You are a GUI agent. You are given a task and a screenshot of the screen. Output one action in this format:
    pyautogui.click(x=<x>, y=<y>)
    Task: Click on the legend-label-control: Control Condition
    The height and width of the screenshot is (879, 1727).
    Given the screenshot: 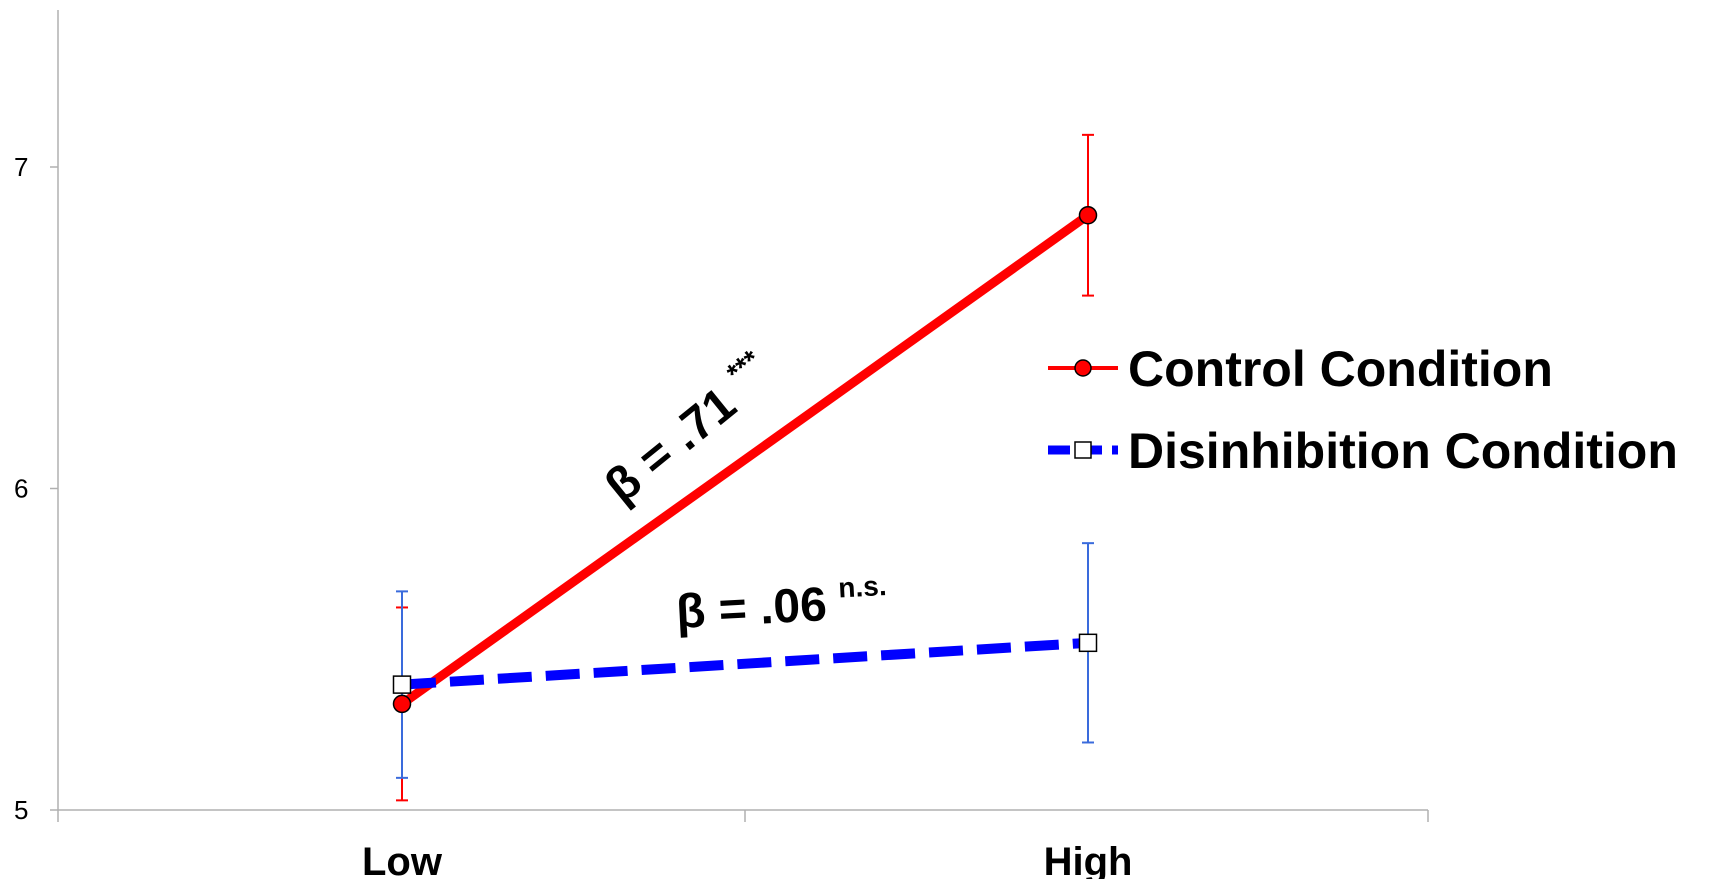 What is the action you would take?
    pyautogui.click(x=1340, y=369)
    